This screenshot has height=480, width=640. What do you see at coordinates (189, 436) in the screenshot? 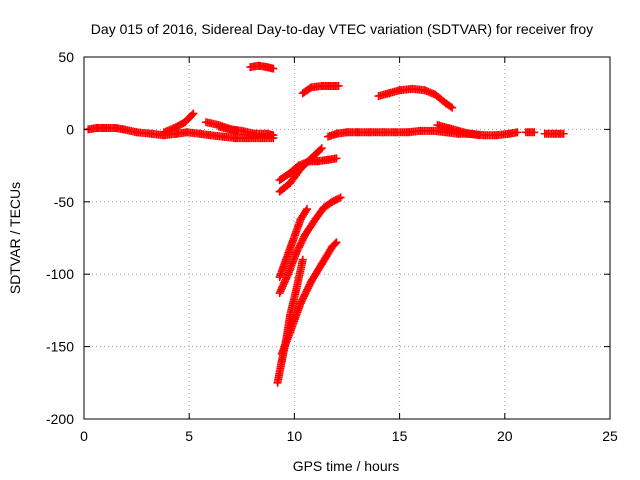
I see `x-tick-label: 5` at bounding box center [189, 436].